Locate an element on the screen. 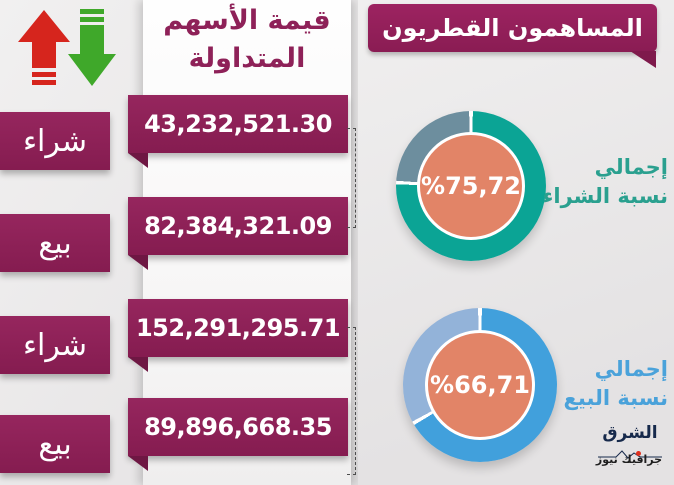 The height and width of the screenshot is (485, 674). logo-subtitle: جرافيك نيوز is located at coordinates (629, 459).